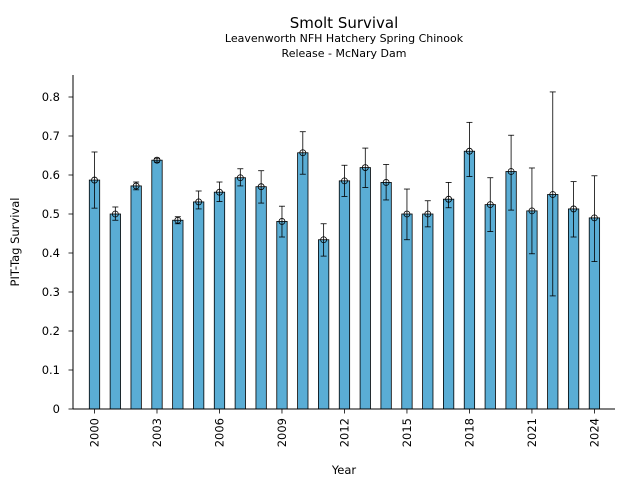 The width and height of the screenshot is (640, 480). What do you see at coordinates (594, 432) in the screenshot?
I see `x-tick-label: 2024` at bounding box center [594, 432].